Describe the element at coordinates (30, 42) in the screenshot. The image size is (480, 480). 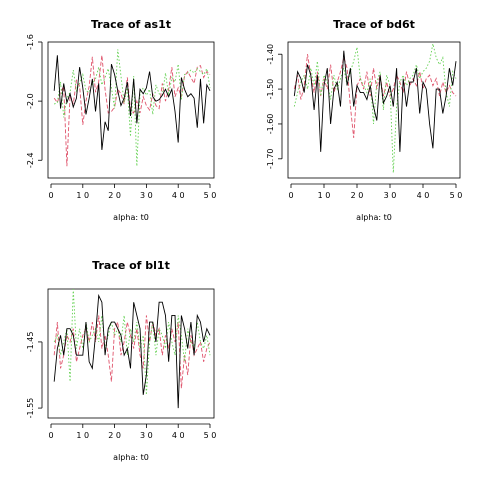
I see `y-tick-label: -1.6` at that location.